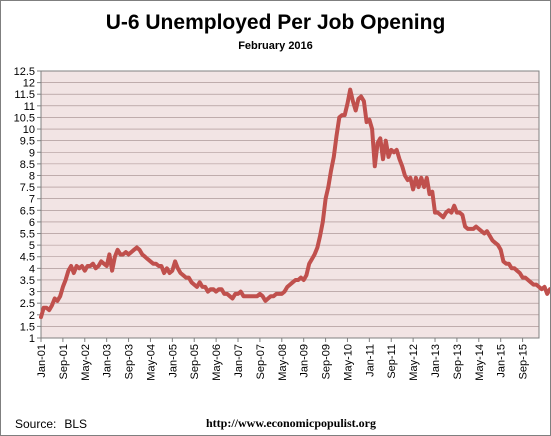 The height and width of the screenshot is (436, 551). I want to click on source-url: http://www.economicpopulist.org, so click(291, 423).